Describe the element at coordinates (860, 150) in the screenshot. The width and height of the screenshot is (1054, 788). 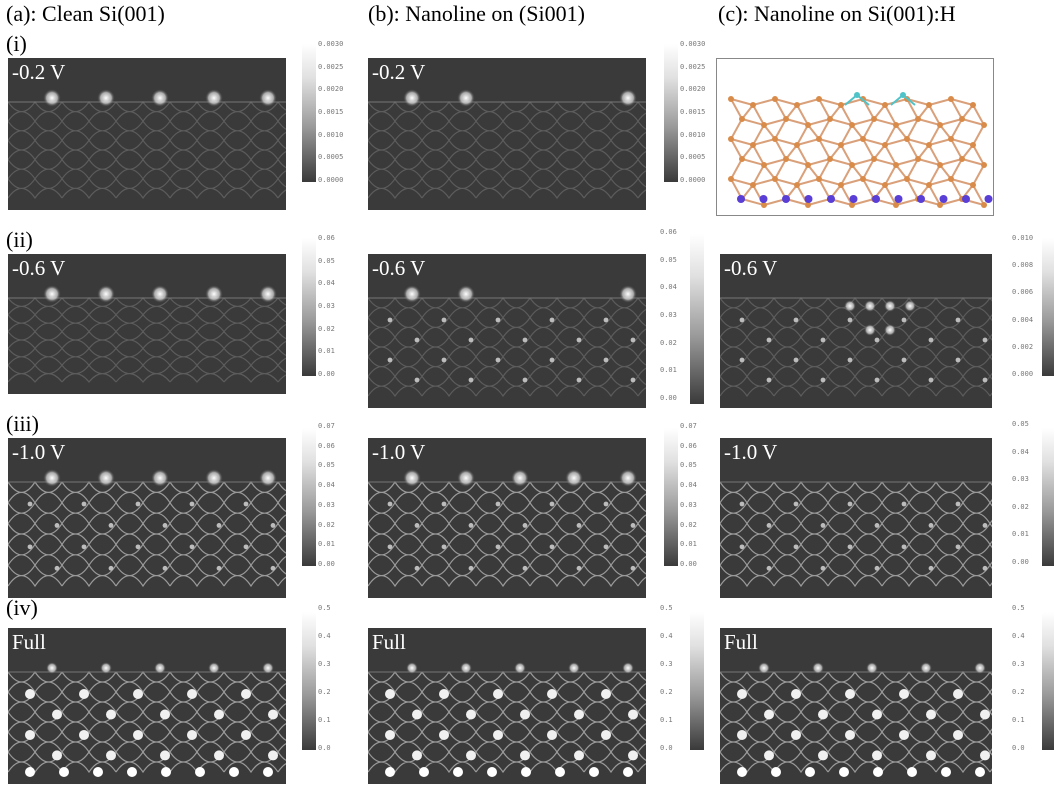
I see `structure-svg` at that location.